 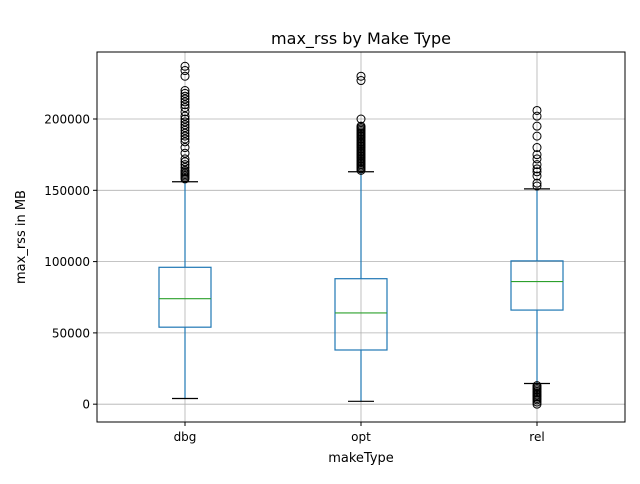 I want to click on x-tick-label: opt, so click(x=361, y=437).